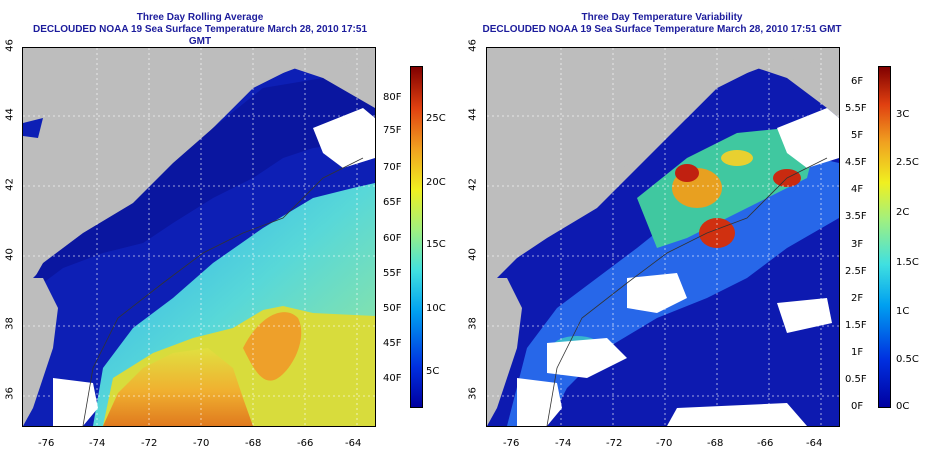 Image resolution: width=950 pixels, height=475 pixels. Describe the element at coordinates (473, 393) in the screenshot. I see `right-lat-tick: 36` at that location.